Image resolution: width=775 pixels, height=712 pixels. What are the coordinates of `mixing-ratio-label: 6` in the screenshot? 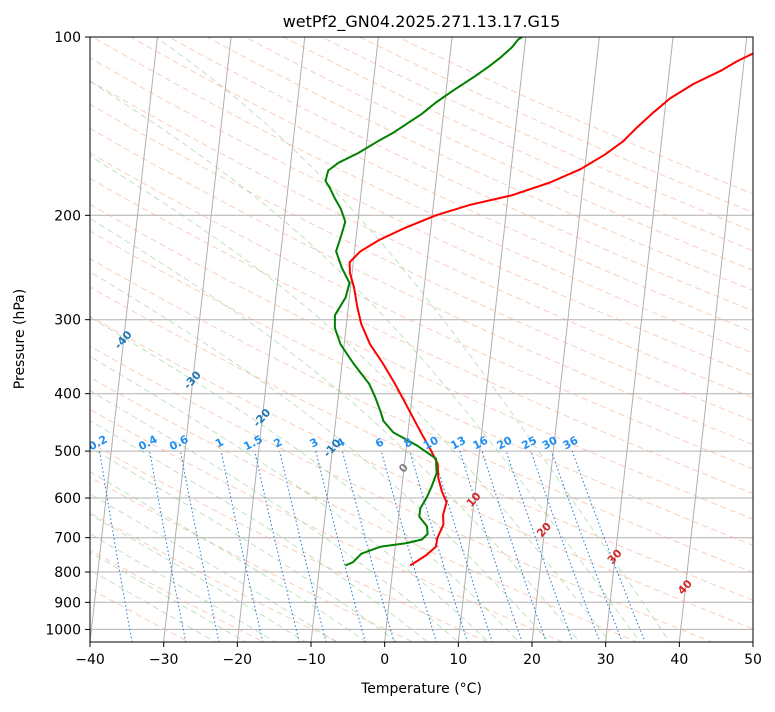 It's located at (379, 442).